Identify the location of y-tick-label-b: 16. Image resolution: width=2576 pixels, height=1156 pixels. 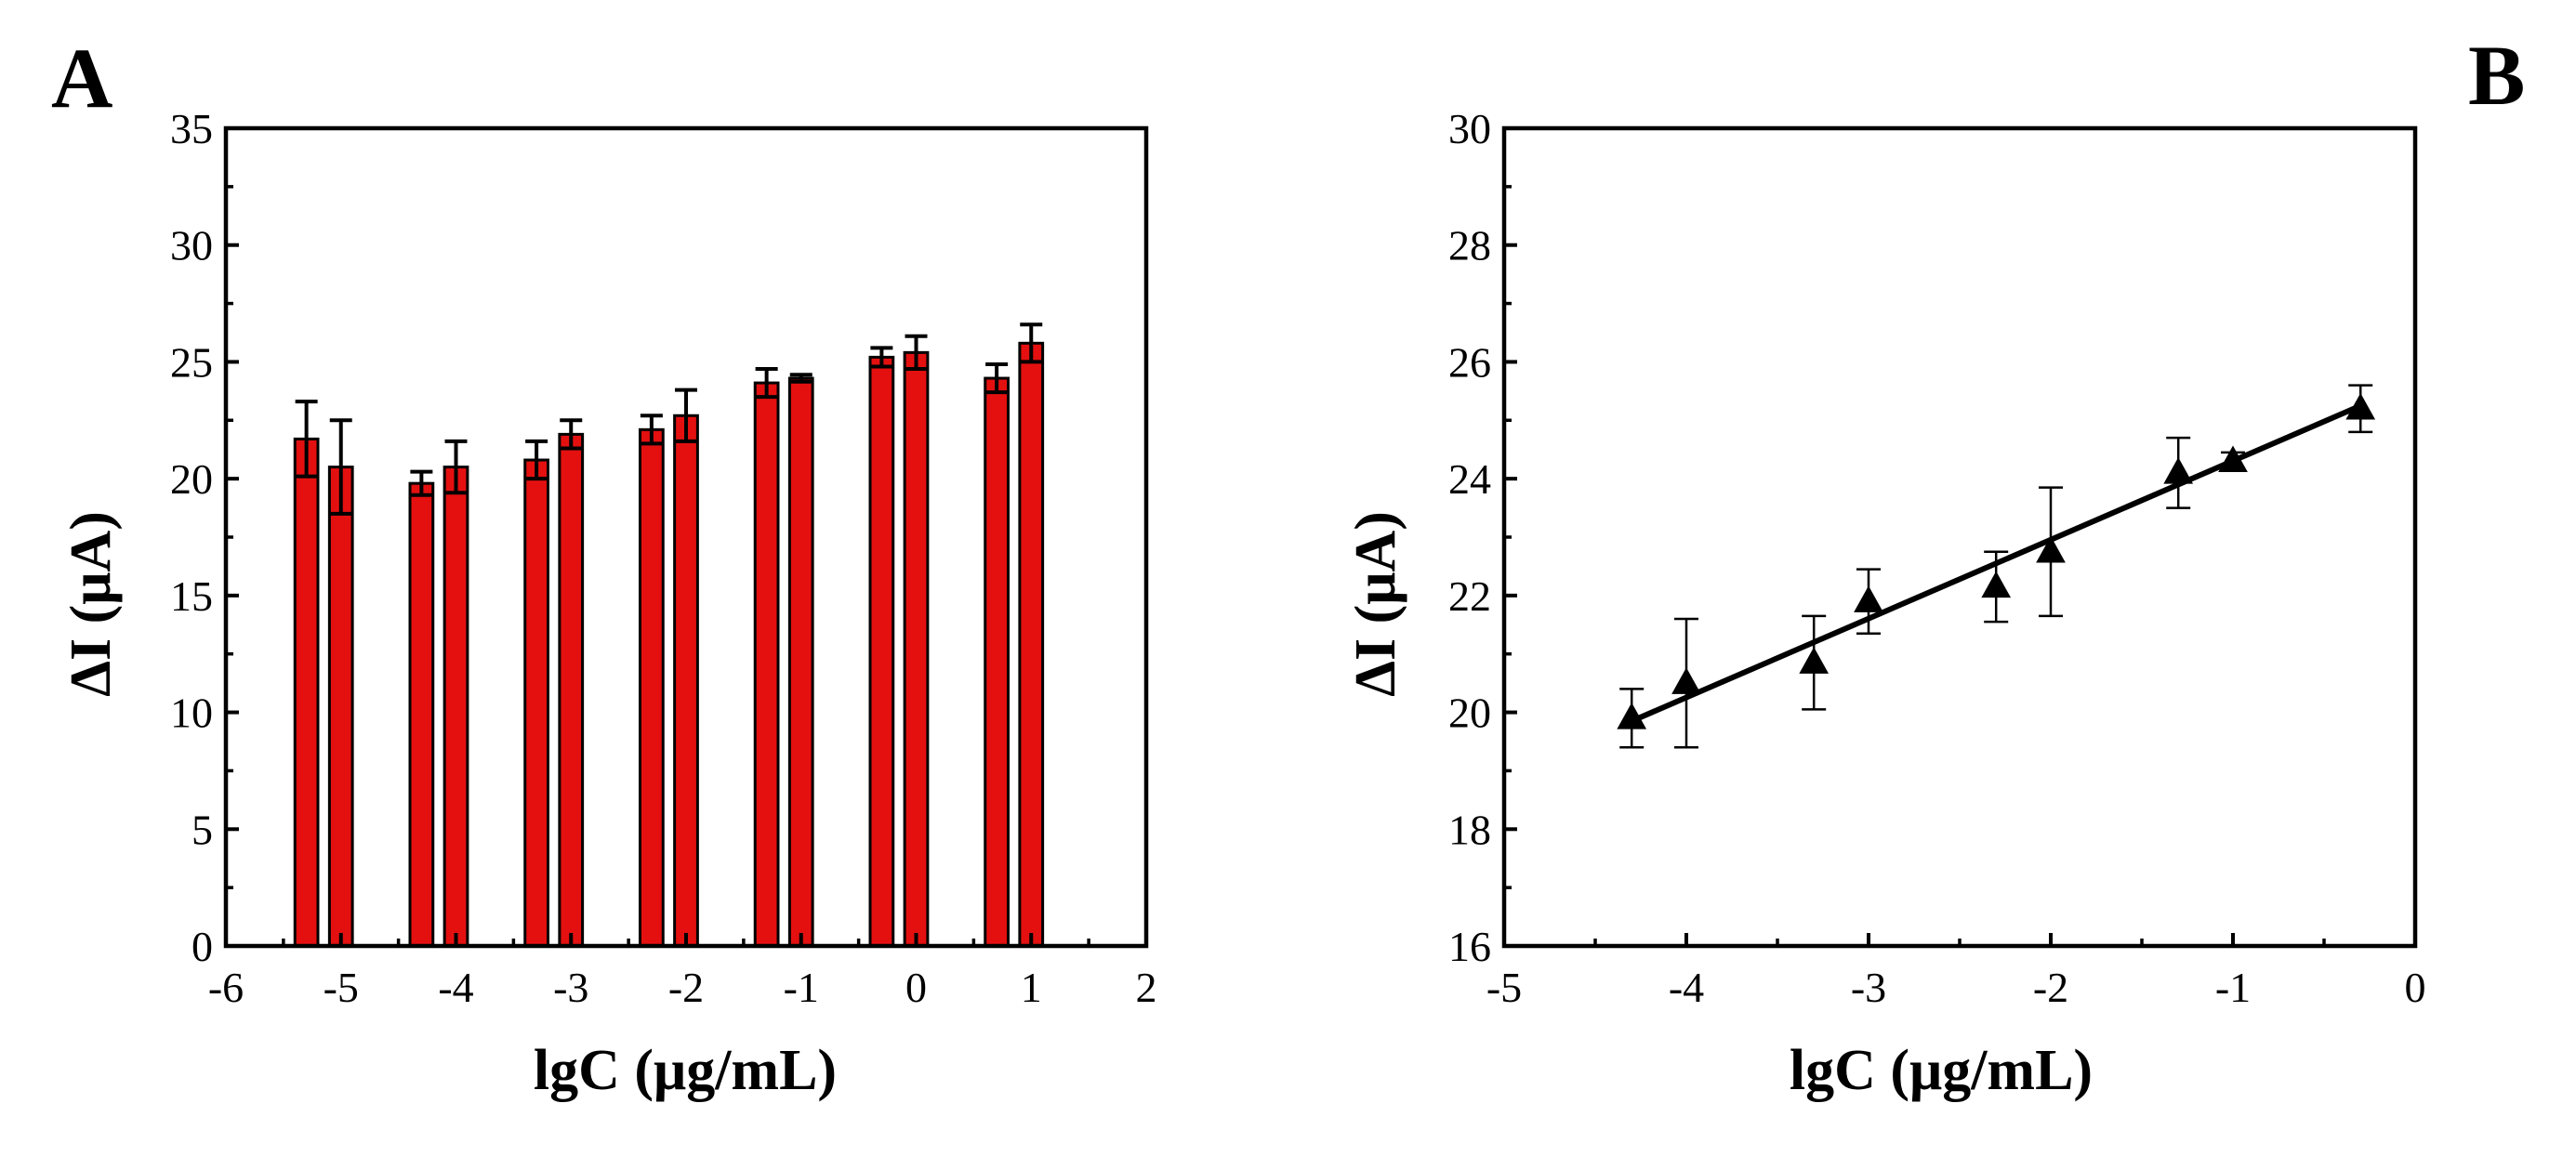
(1469, 947).